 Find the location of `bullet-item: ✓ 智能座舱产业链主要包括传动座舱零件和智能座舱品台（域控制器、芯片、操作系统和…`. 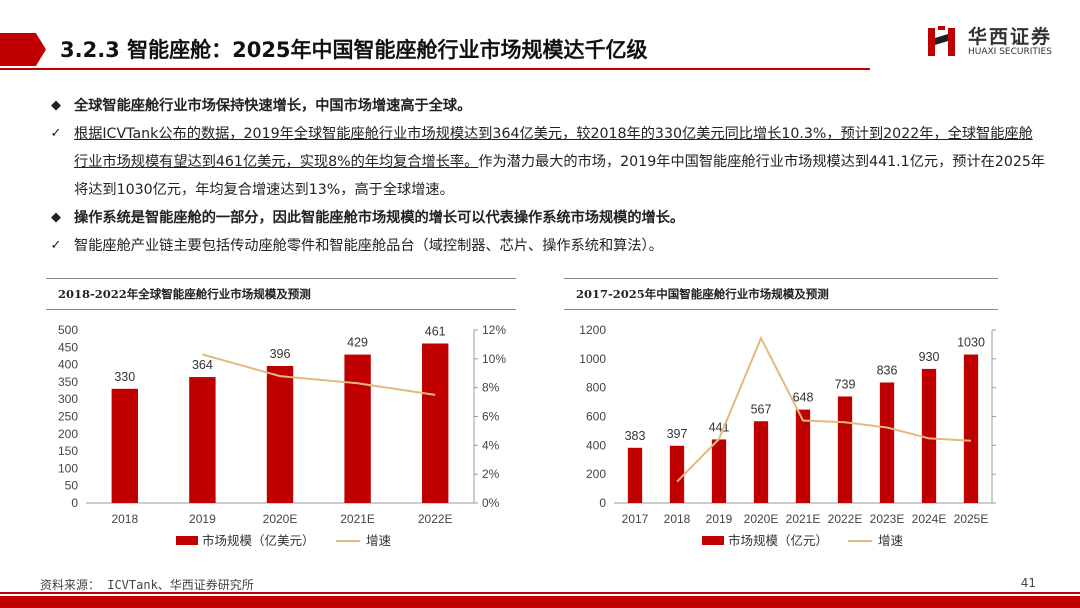

bullet-item: ✓ 智能座舱产业链主要包括传动座舱零件和智能座舱品台（域控制器、芯片、操作系统和… is located at coordinates (546, 246).